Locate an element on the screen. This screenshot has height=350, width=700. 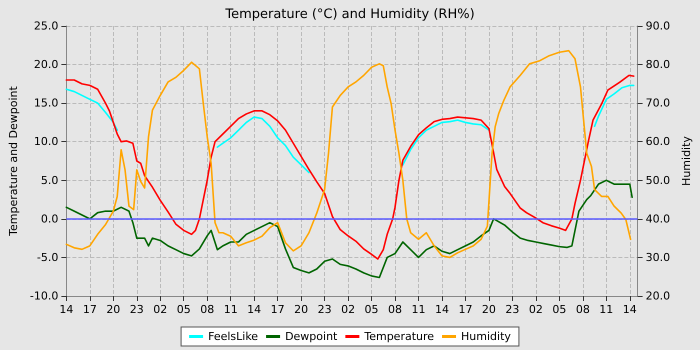
chart-title: Temperature (°C) and Humidity (RH%) is located at coordinates (349, 14).